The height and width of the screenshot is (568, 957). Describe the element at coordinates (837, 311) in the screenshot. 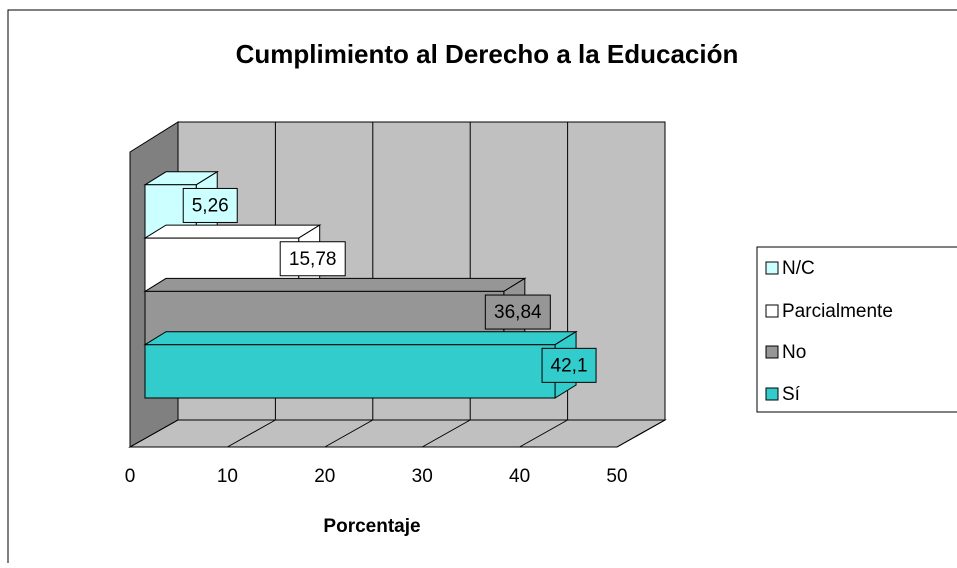

I see `legend-label: Parcialmente` at that location.